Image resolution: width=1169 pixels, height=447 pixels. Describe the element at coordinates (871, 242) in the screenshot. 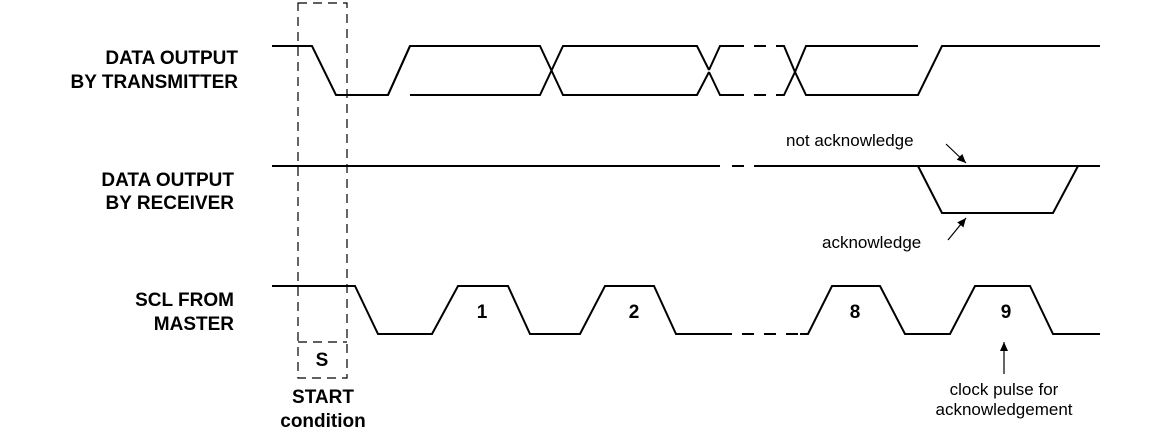

I see `acknowledge-annotation: acknowledge` at that location.